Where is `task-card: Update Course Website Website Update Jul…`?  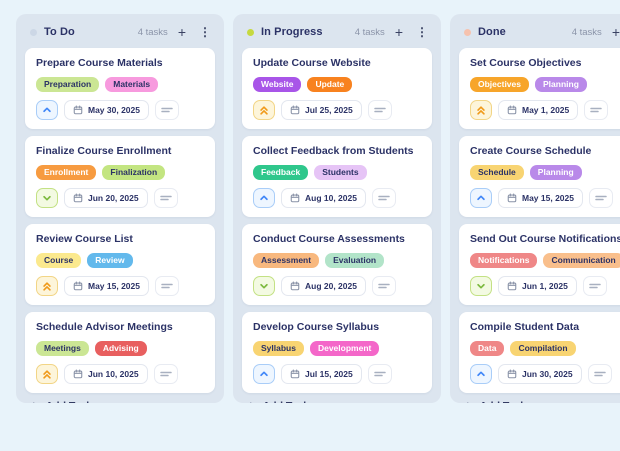 task-card: Update Course Website Website Update Jul… is located at coordinates (337, 88).